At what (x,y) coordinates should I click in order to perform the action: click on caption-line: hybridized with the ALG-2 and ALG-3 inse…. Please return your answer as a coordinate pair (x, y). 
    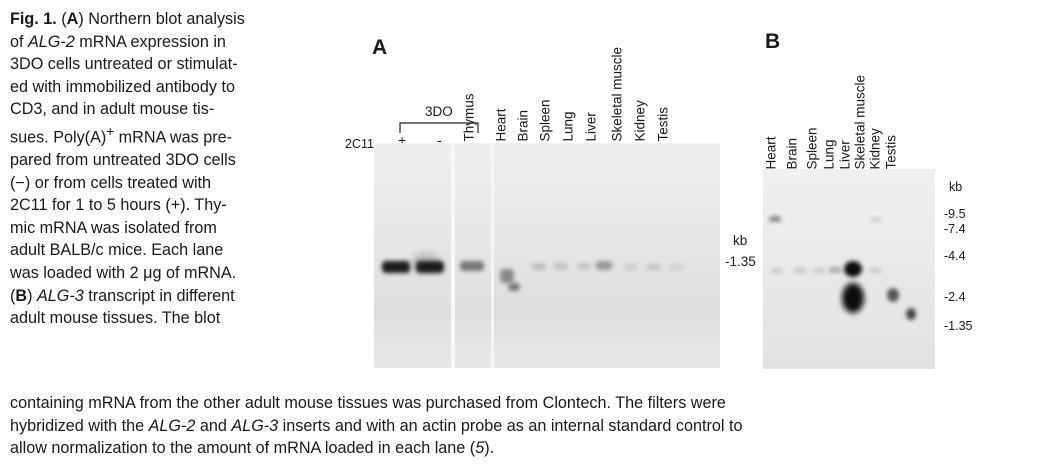
    Looking at the image, I should click on (510, 426).